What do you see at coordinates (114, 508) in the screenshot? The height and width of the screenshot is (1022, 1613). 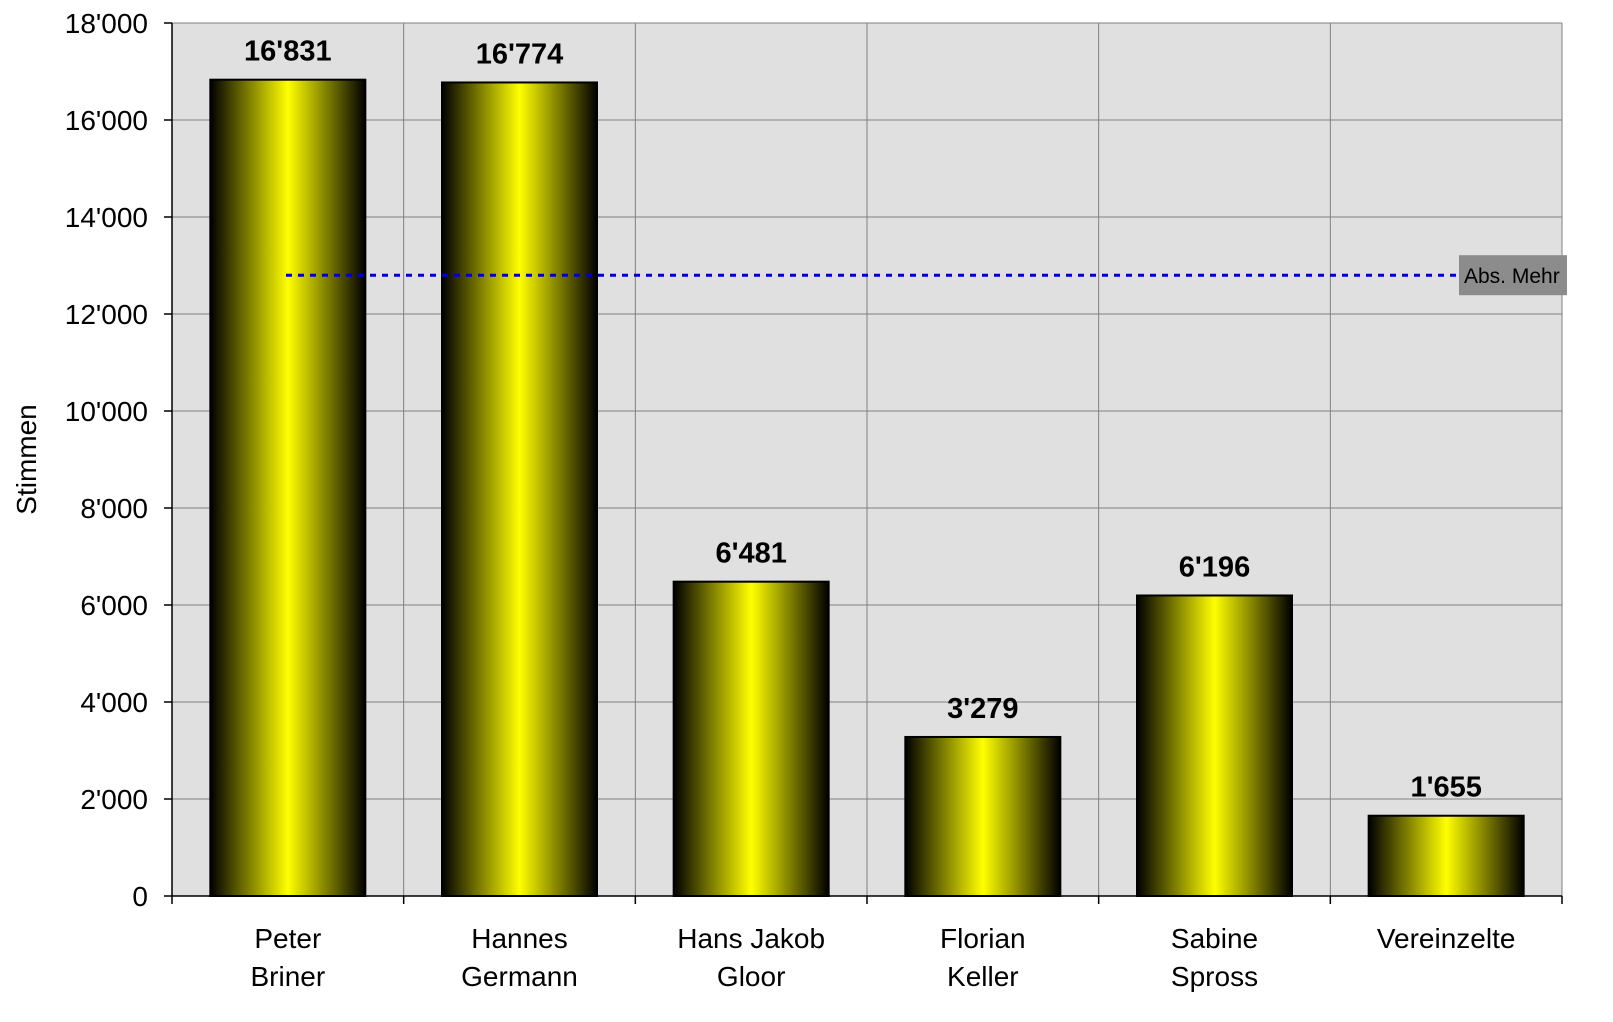 I see `y-tick-label: 8'000` at bounding box center [114, 508].